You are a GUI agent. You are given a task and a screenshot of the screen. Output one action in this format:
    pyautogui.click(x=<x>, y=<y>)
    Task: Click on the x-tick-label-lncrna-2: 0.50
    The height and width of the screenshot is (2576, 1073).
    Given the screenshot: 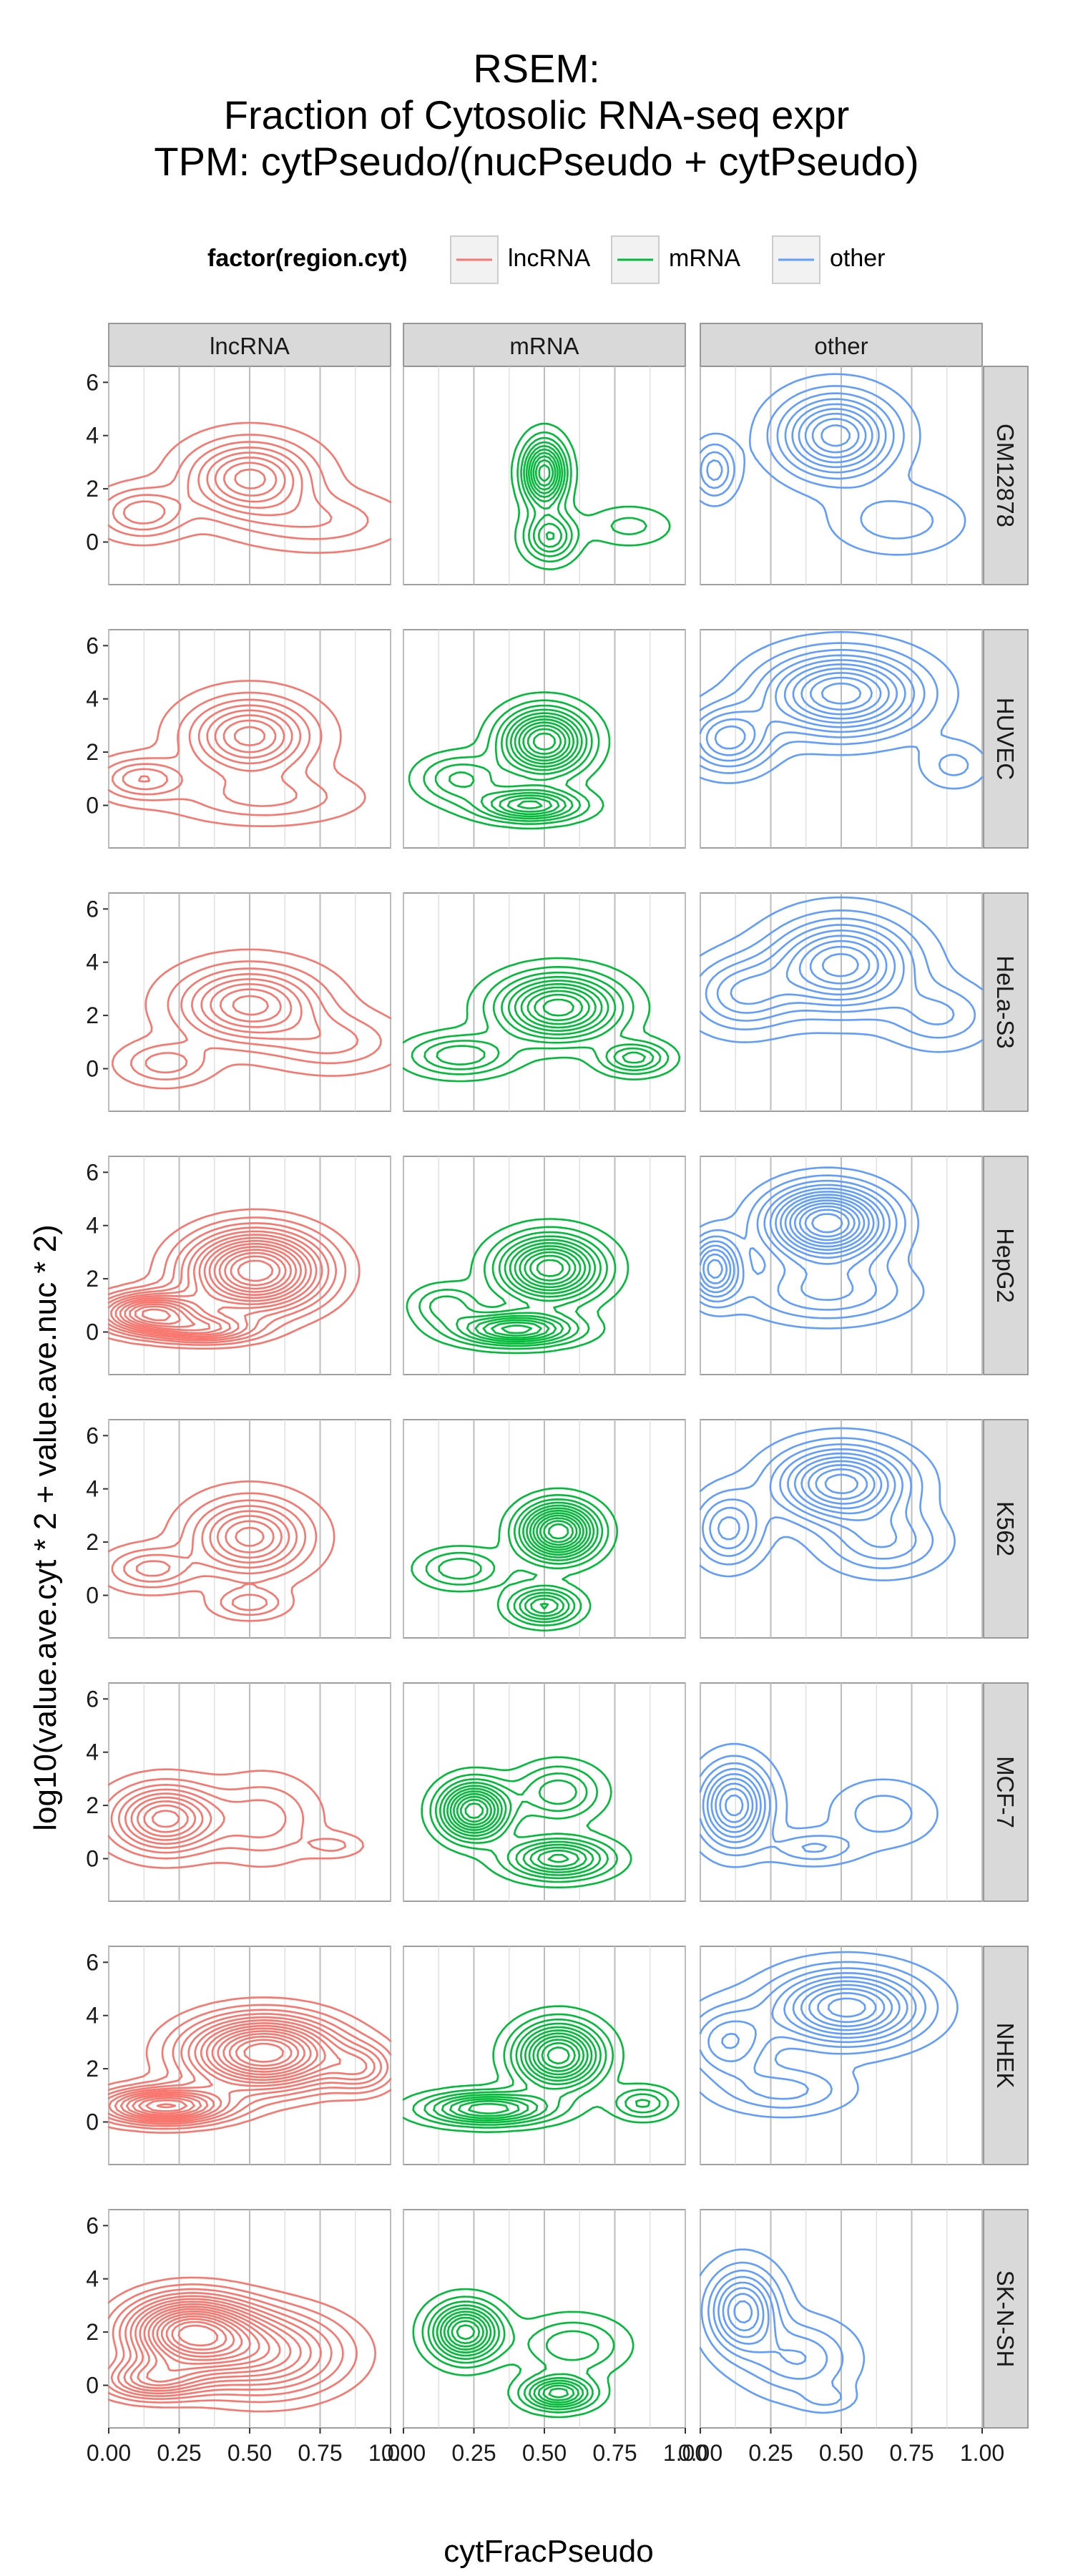 What is the action you would take?
    pyautogui.click(x=250, y=2453)
    